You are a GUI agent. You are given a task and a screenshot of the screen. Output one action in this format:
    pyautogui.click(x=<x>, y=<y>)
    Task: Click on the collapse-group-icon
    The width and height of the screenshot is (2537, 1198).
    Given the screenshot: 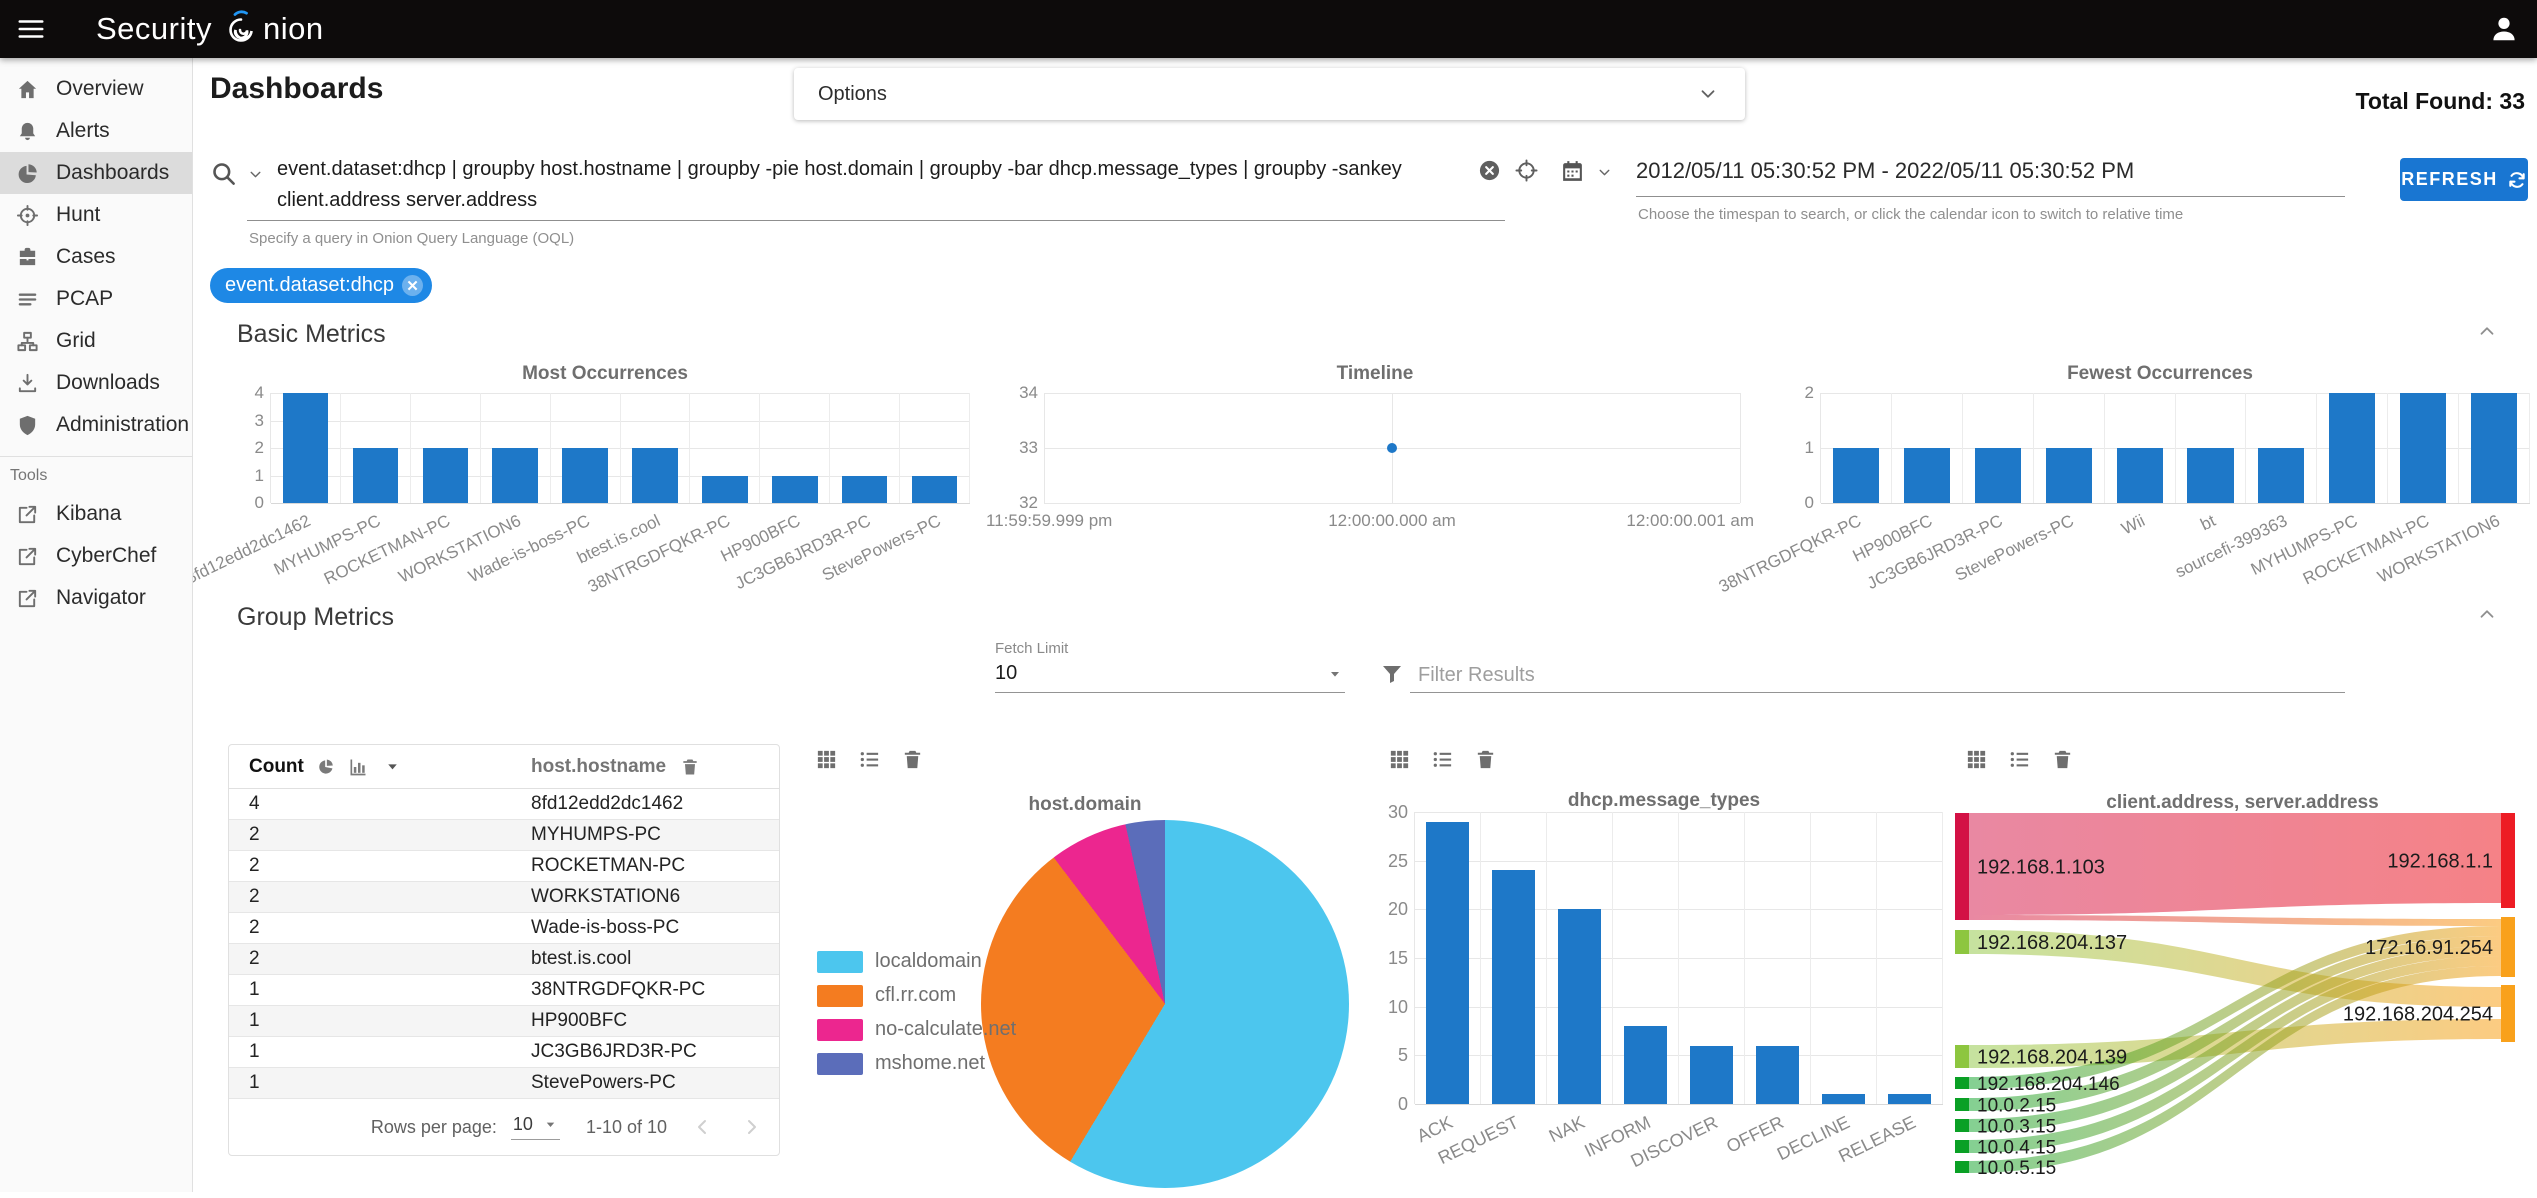 What is the action you would take?
    pyautogui.click(x=2487, y=614)
    